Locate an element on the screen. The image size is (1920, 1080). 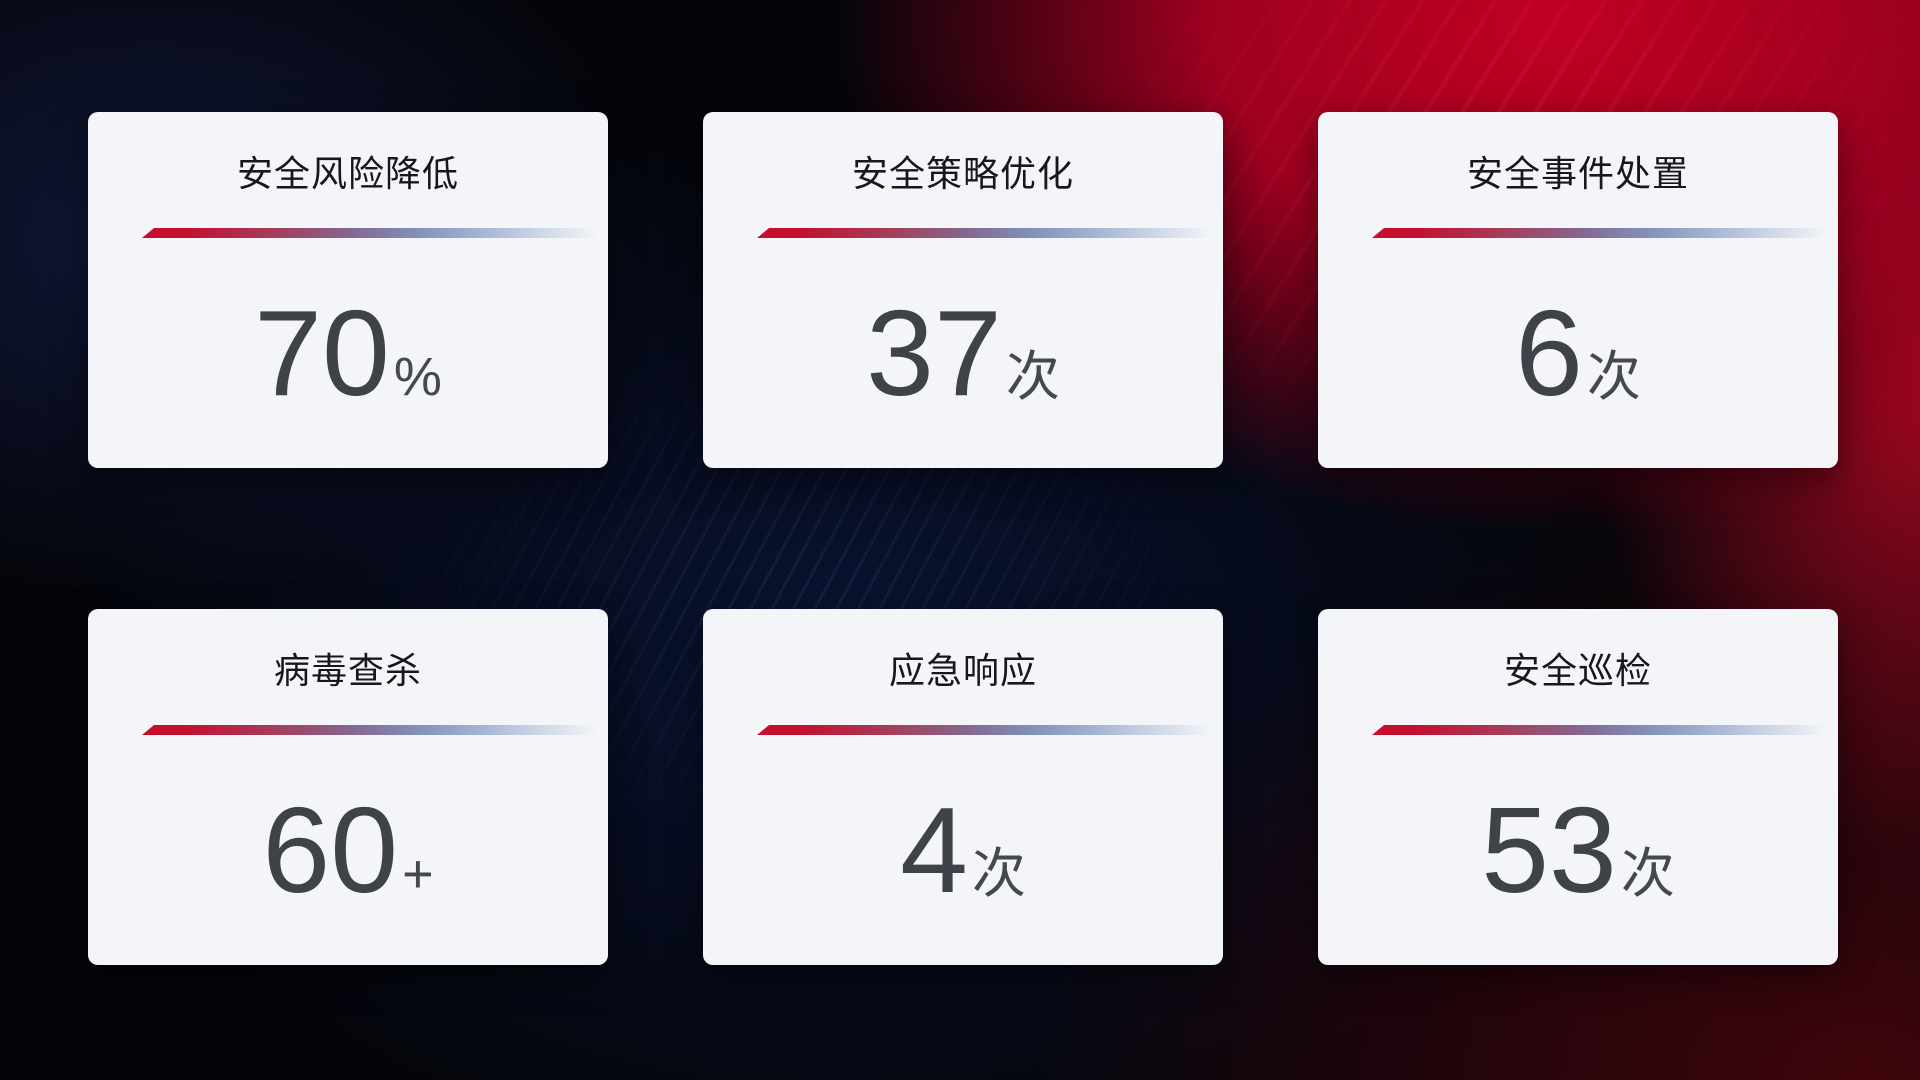
value-area: 6 次 is located at coordinates (1578, 353).